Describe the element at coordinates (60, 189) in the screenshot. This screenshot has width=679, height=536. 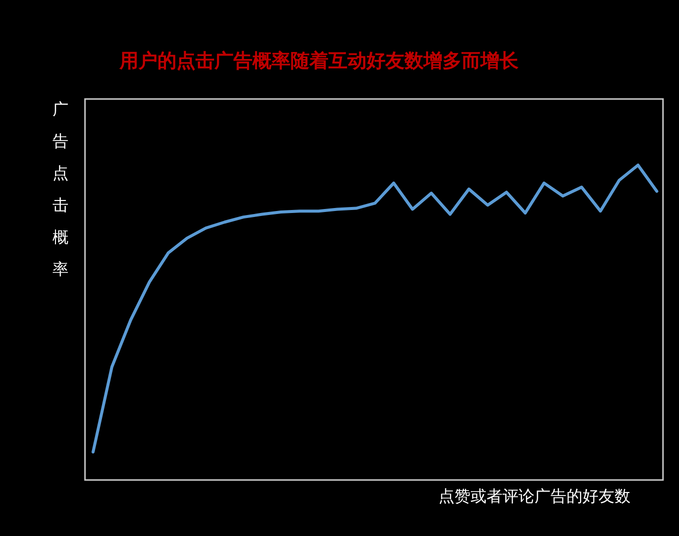
I see `y-axis-title: 广告点击概率` at that location.